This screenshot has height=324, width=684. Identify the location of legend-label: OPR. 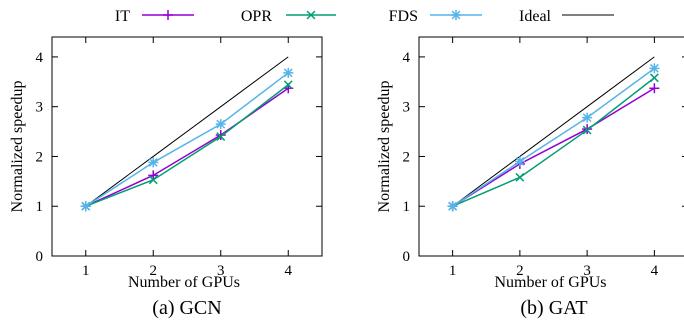
(256, 16).